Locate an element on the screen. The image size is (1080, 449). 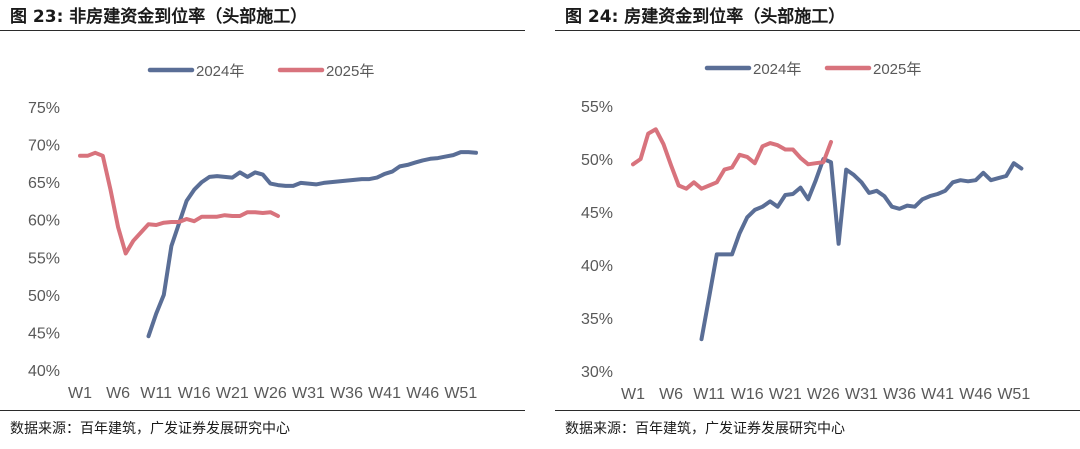
y-tick-label: 75% is located at coordinates (44, 108).